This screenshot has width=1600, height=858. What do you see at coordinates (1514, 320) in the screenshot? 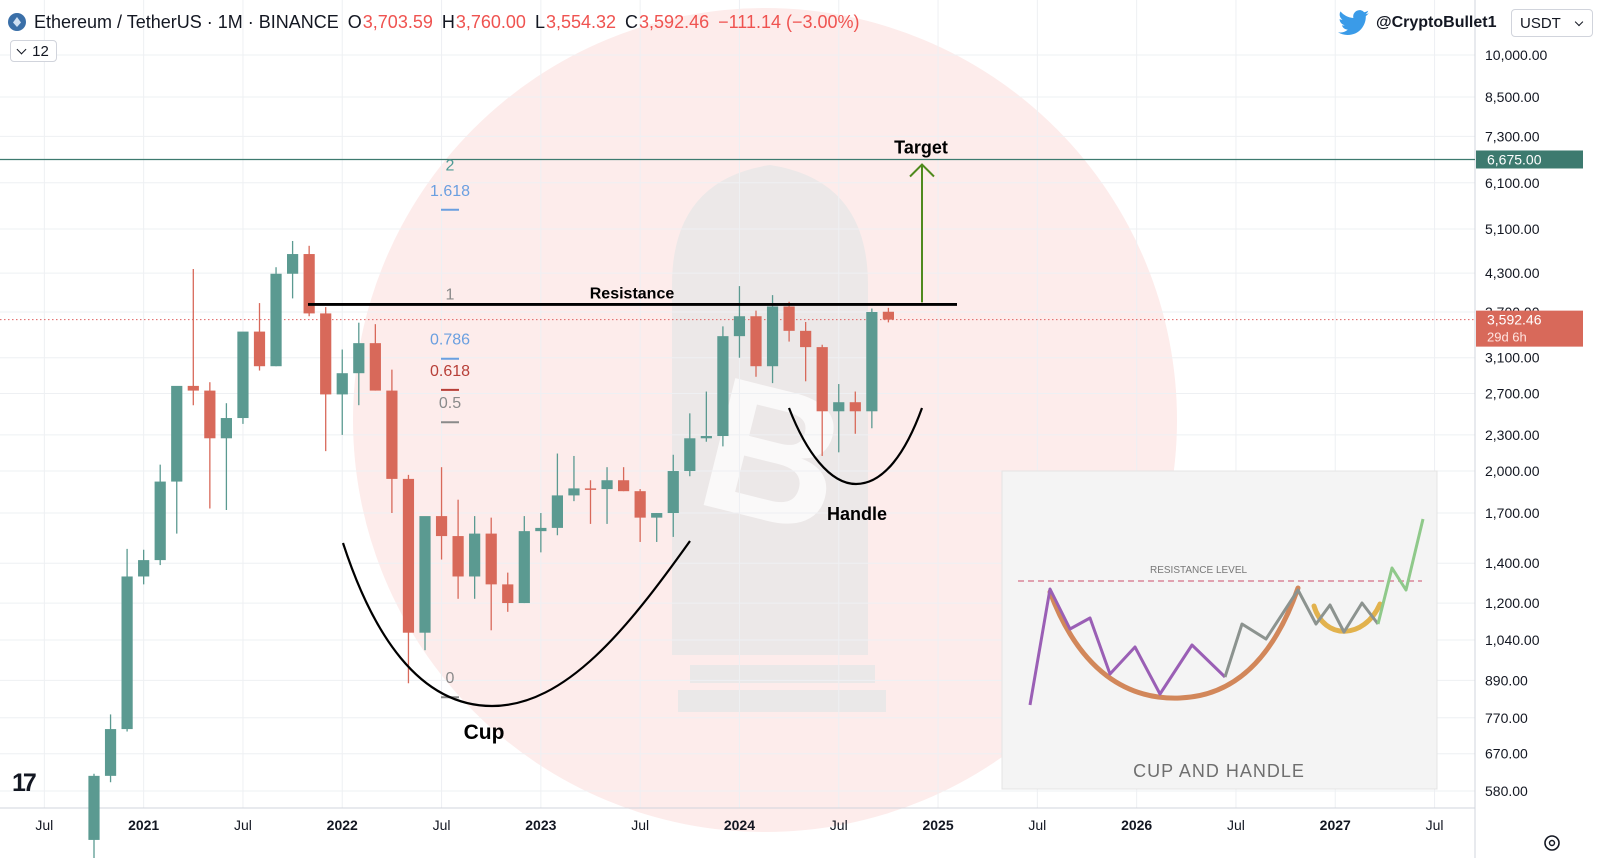
I see `current-price-badge-text: 3,592.46` at bounding box center [1514, 320].